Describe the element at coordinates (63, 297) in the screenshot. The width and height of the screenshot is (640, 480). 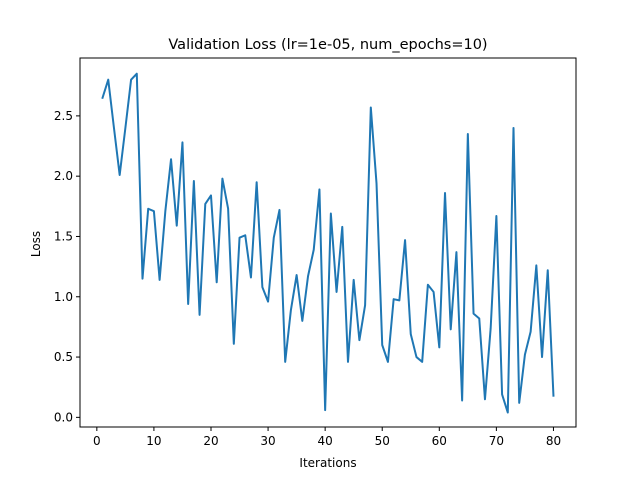
I see `y-tick-label: 1.0` at that location.